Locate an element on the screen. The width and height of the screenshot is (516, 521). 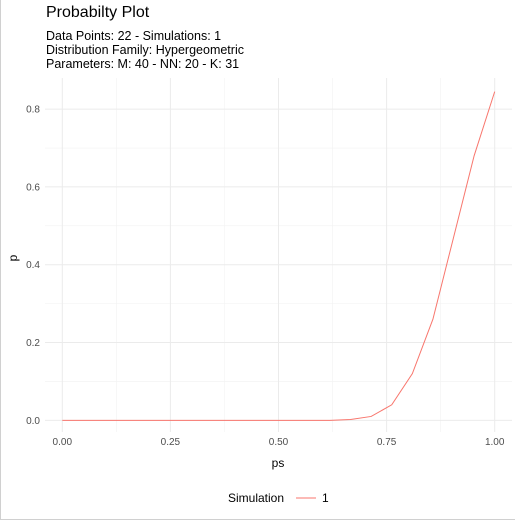
x-tick-label: 1.00 is located at coordinates (495, 442).